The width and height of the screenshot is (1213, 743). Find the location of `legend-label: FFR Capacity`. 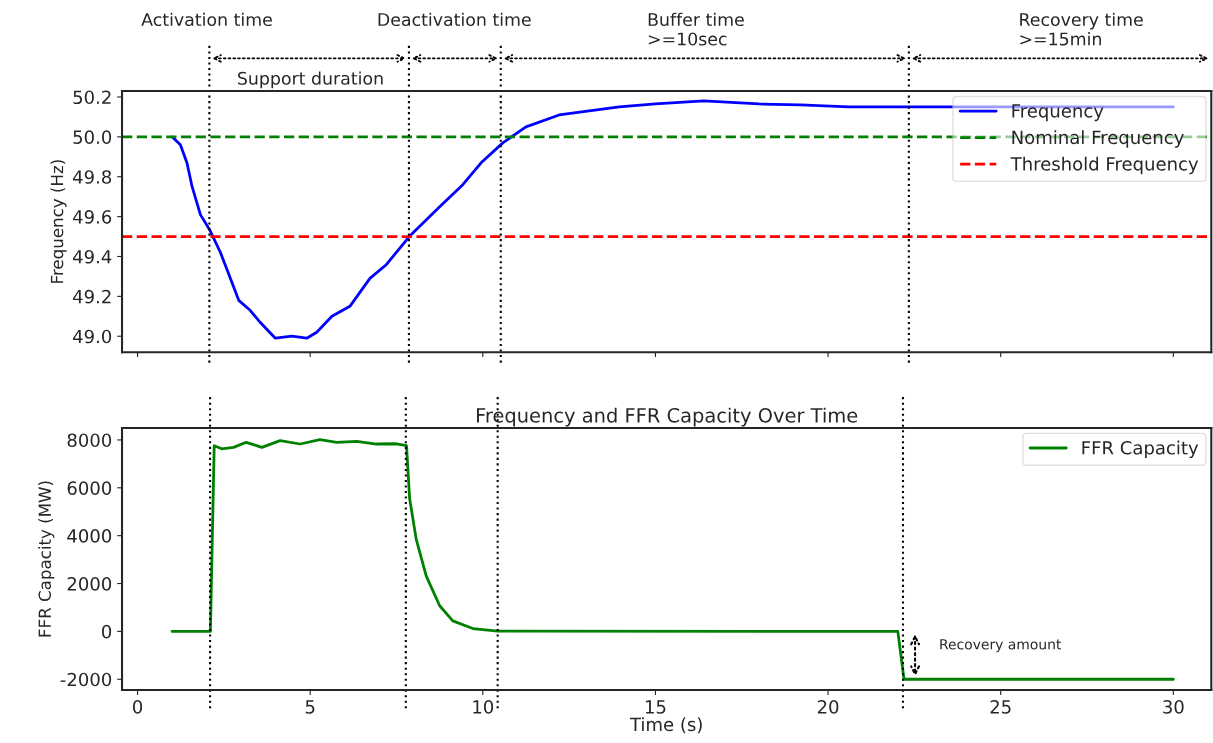

legend-label: FFR Capacity is located at coordinates (1140, 449).